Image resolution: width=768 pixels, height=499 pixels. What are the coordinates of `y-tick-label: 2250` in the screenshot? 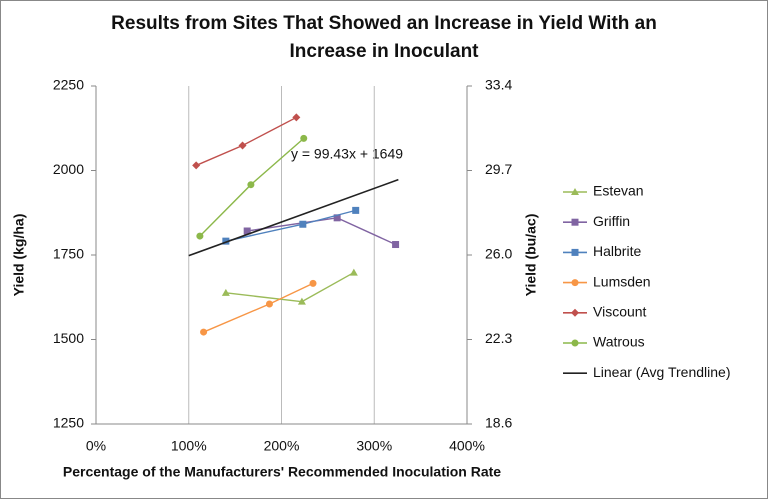 It's located at (68, 85).